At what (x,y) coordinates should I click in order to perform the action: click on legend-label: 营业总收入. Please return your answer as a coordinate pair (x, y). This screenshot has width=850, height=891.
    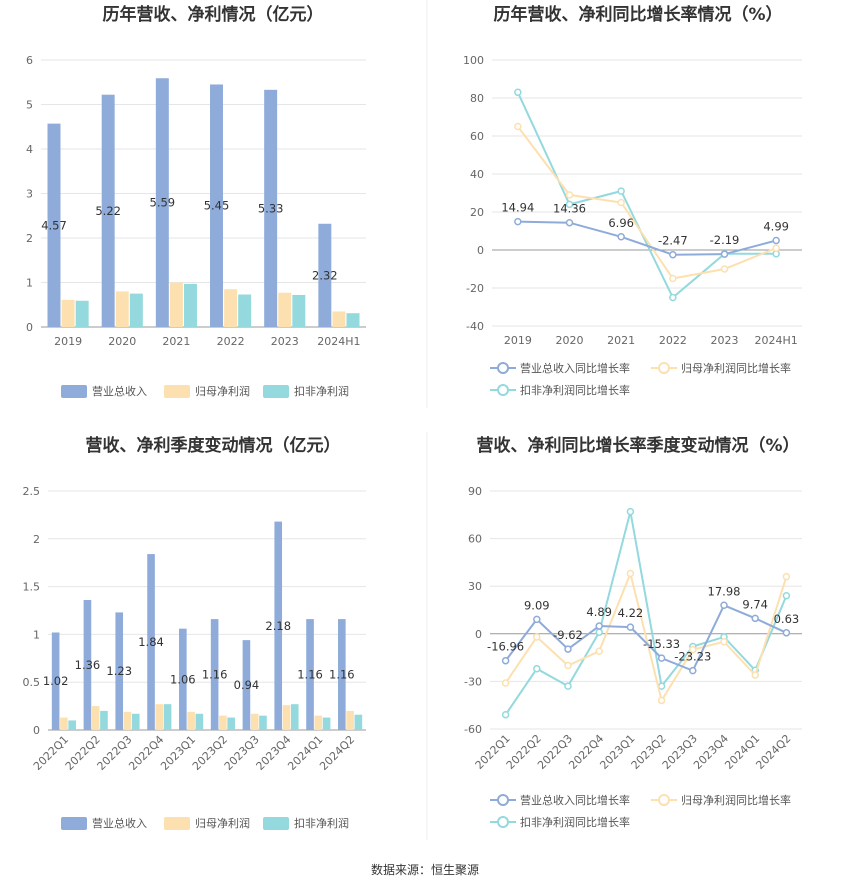
    Looking at the image, I should click on (119, 391).